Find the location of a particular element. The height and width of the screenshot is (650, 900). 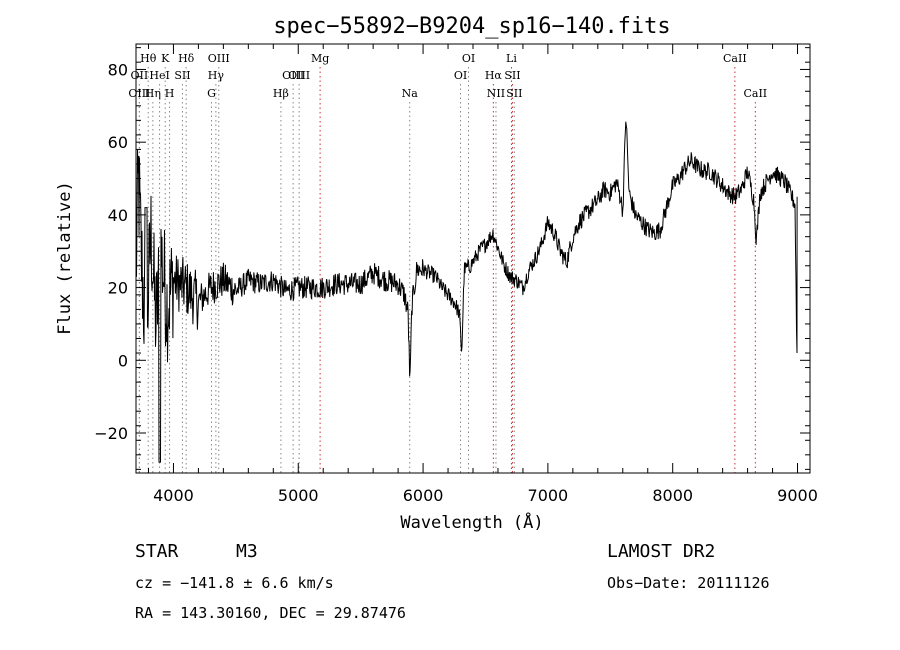

spectral-line-label: Na is located at coordinates (410, 93).